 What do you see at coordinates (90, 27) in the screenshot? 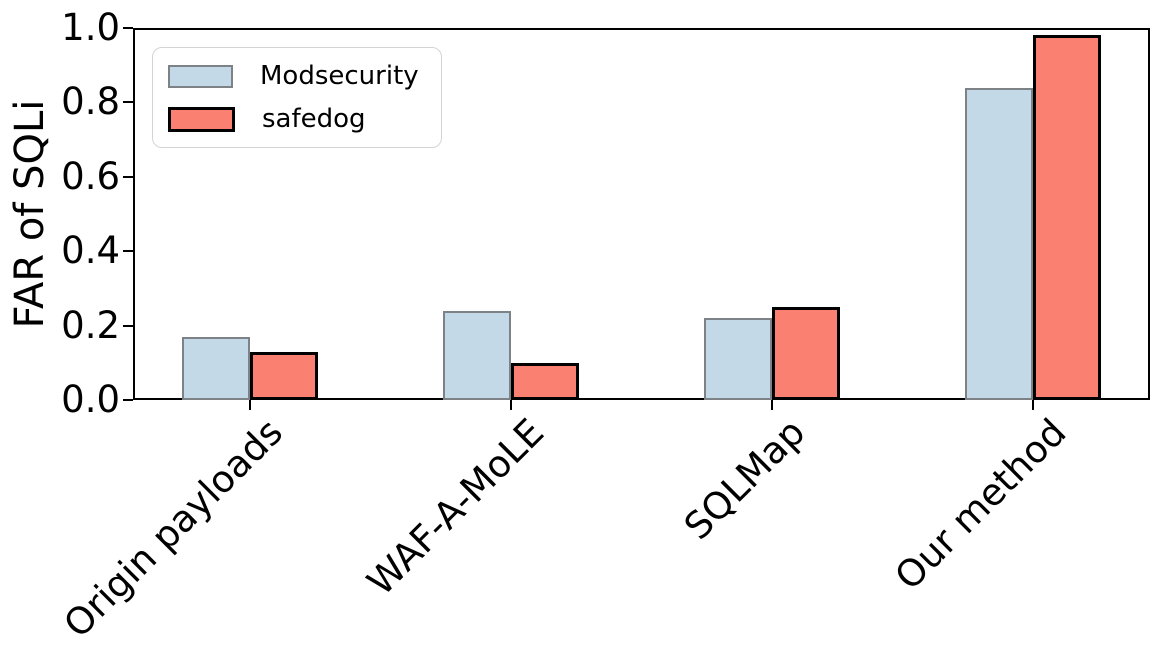
I see `y-tick-label-1-0: 1.0` at bounding box center [90, 27].